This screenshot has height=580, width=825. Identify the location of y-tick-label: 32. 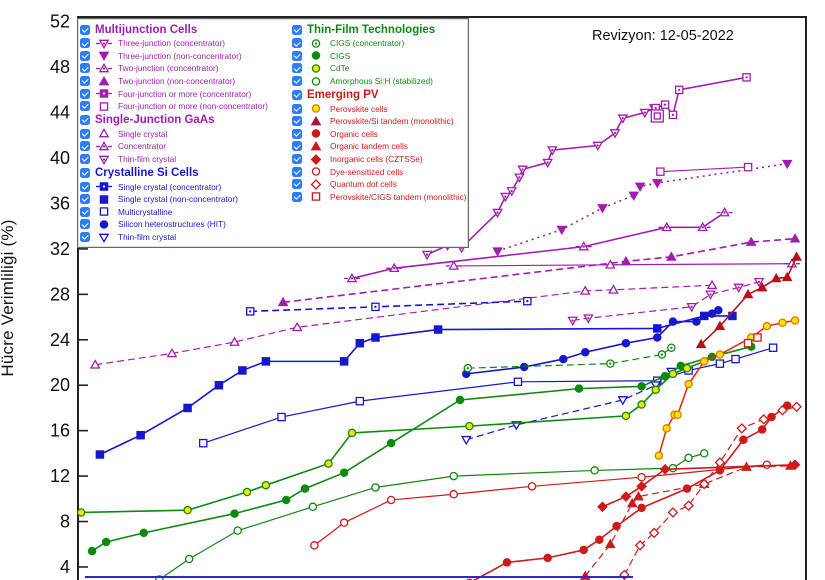
(60, 249).